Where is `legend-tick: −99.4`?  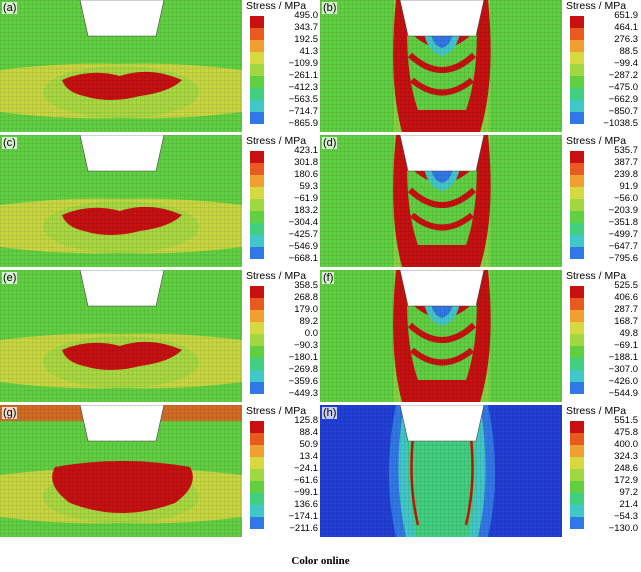
legend-tick: −99.4 is located at coordinates (625, 63).